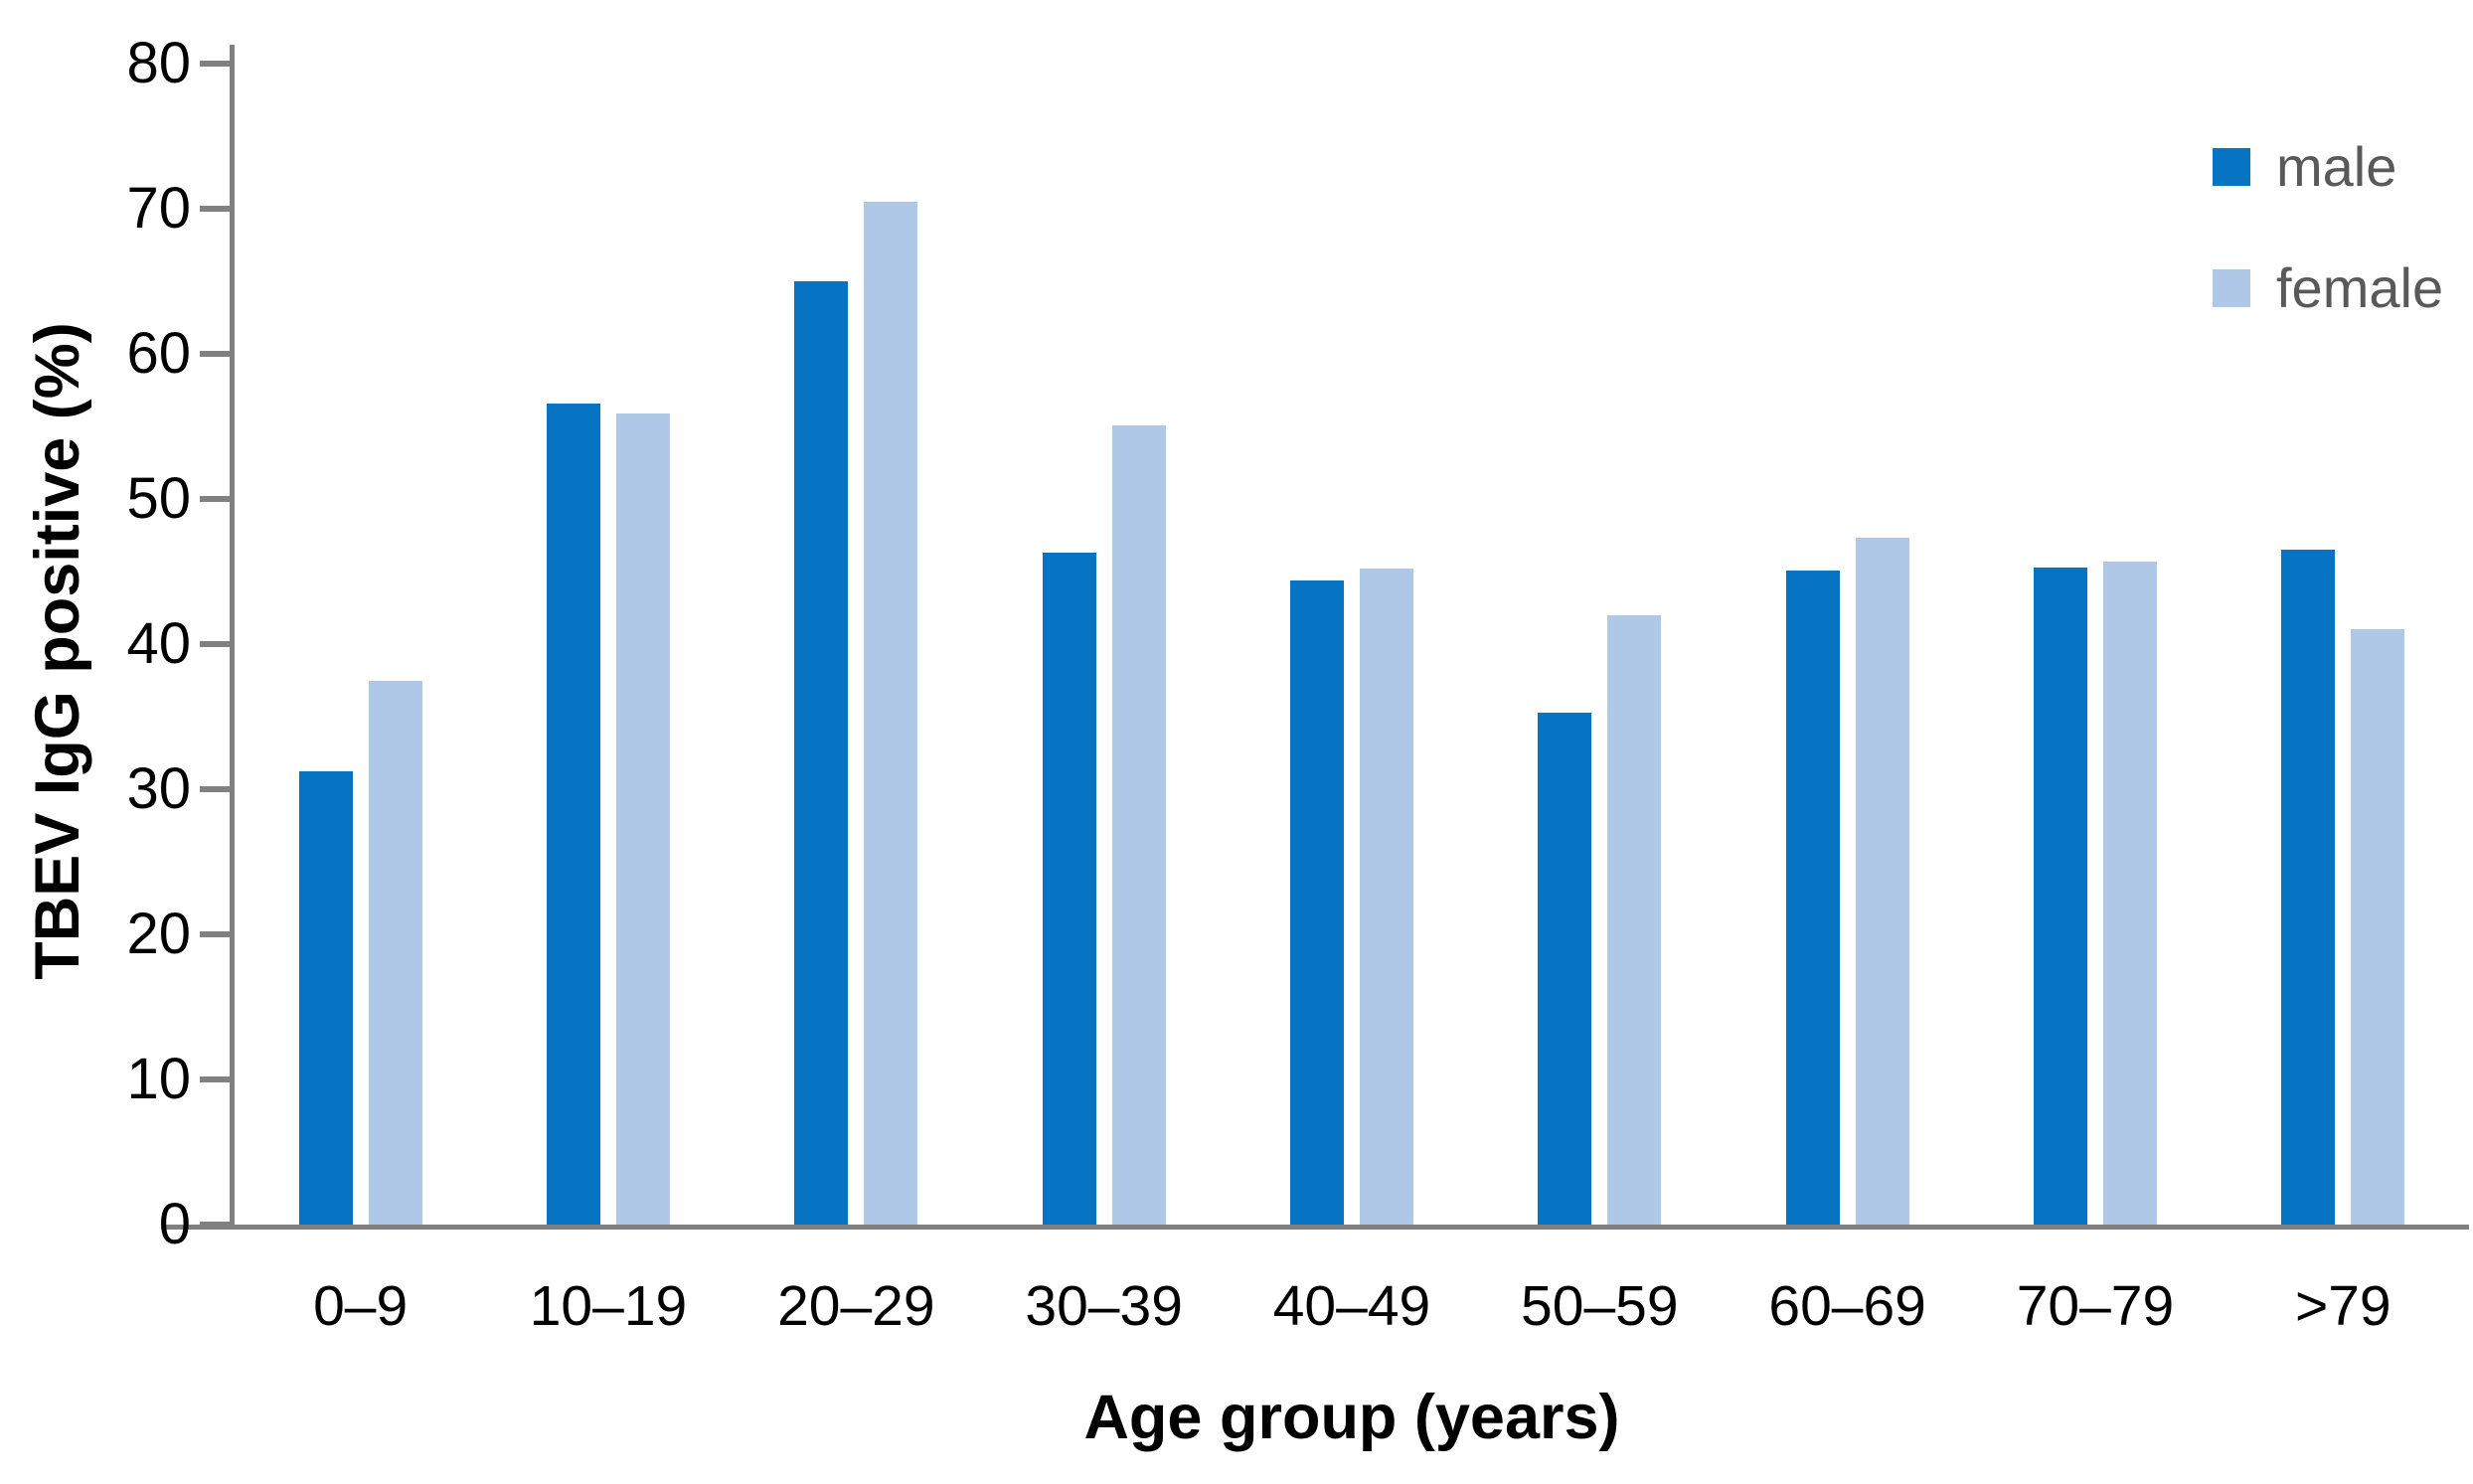 The height and width of the screenshot is (1484, 2473). I want to click on bar-group-40–49, so click(1351, 644).